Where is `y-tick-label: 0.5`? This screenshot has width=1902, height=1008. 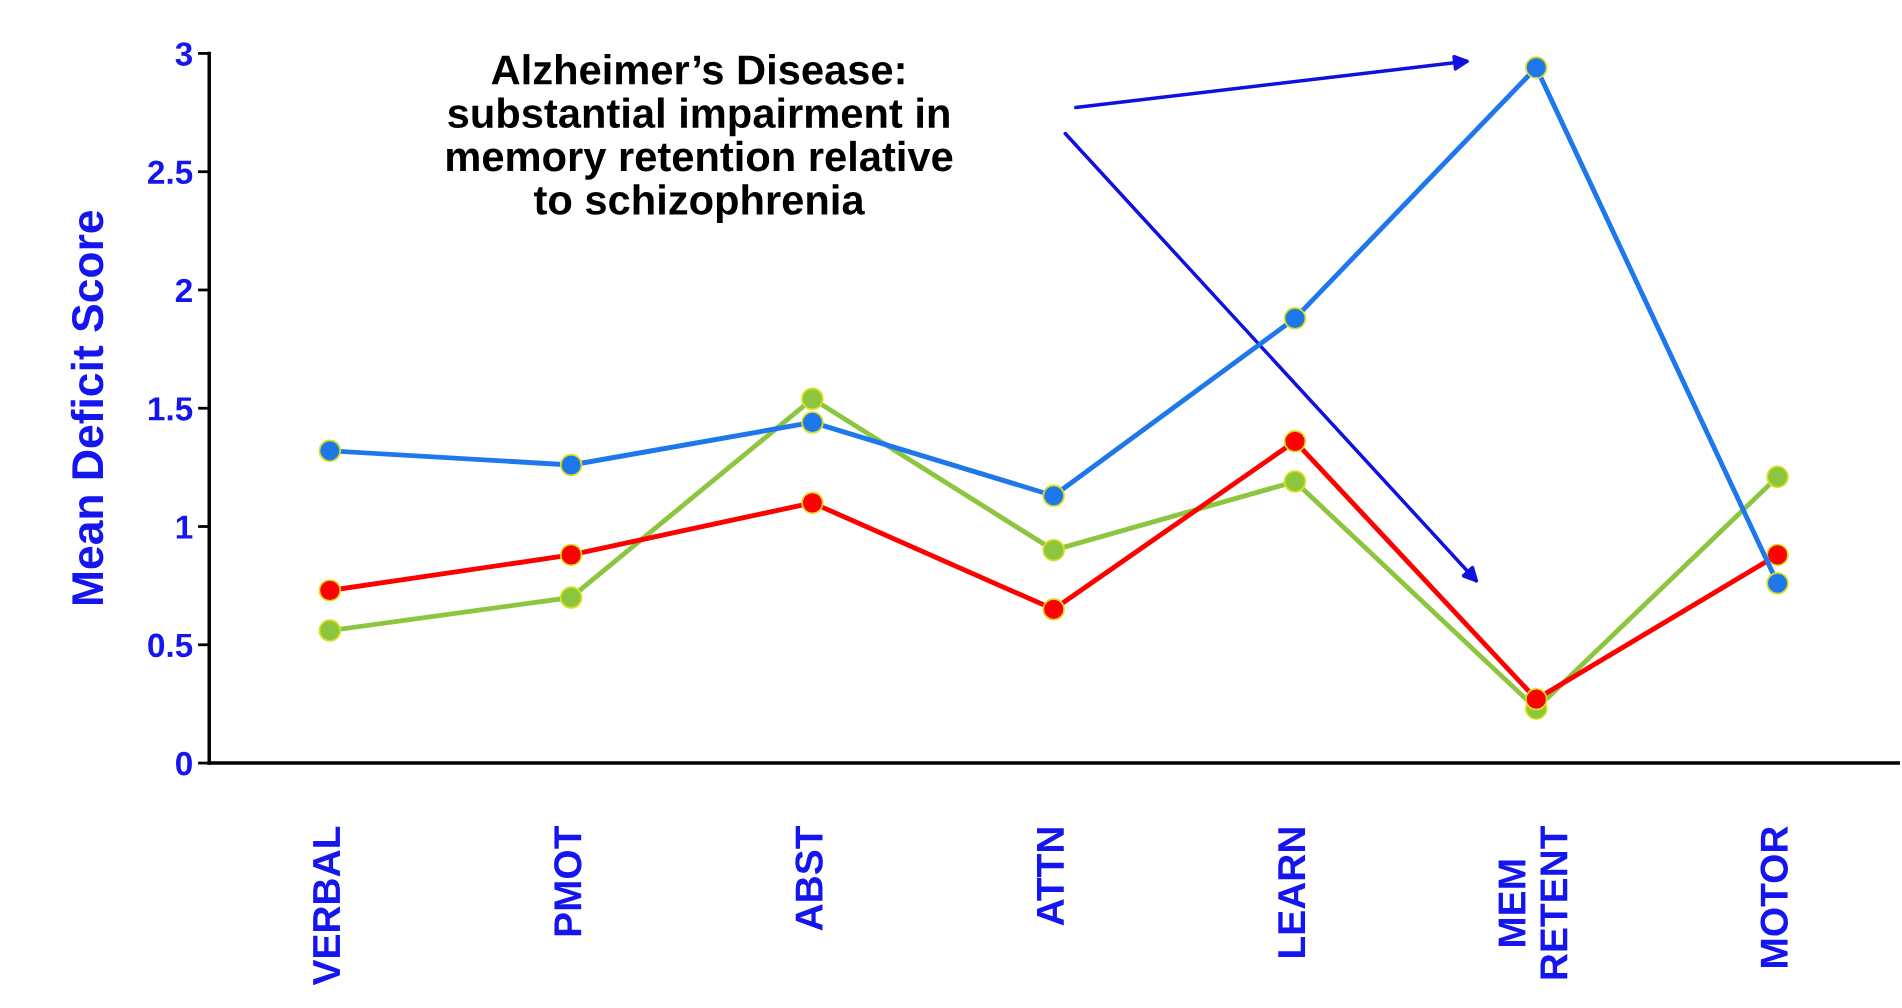
y-tick-label: 0.5 is located at coordinates (170, 645).